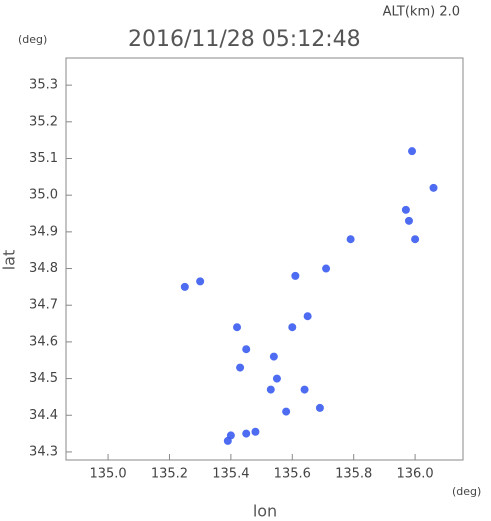 The image size is (491, 521). I want to click on y-tick-label: 35.0, so click(43, 195).